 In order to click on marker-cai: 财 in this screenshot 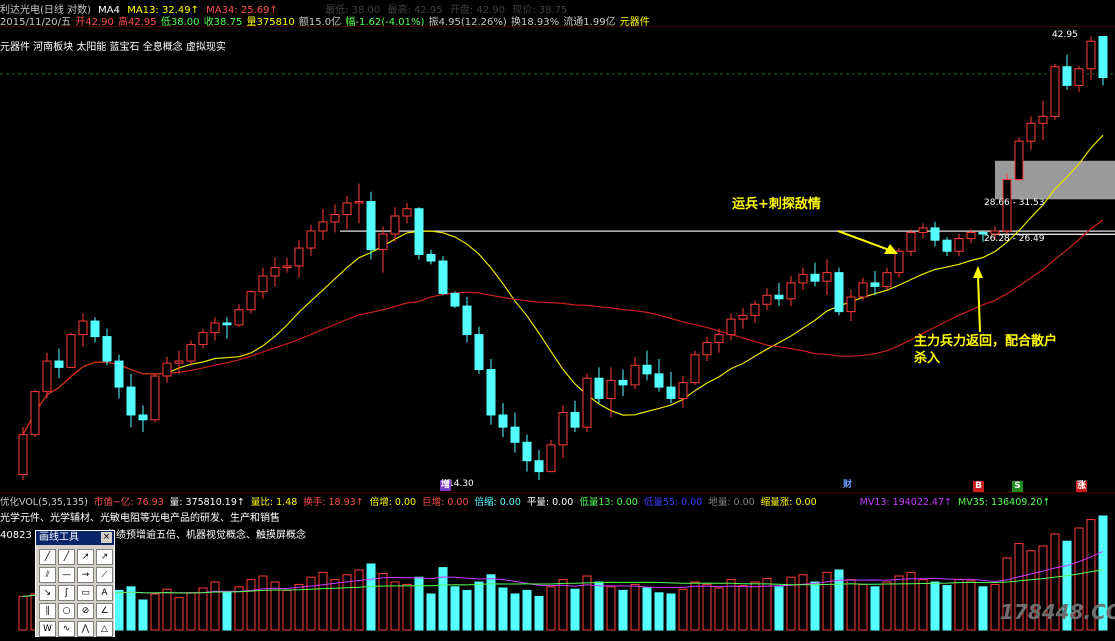, I will do `click(847, 485)`.